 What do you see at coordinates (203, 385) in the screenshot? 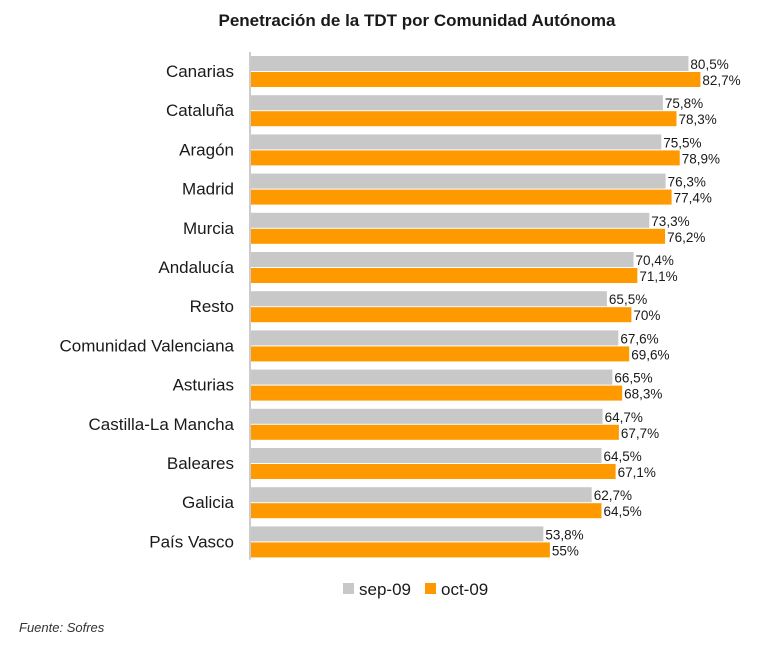
I see `category-label: Asturias` at bounding box center [203, 385].